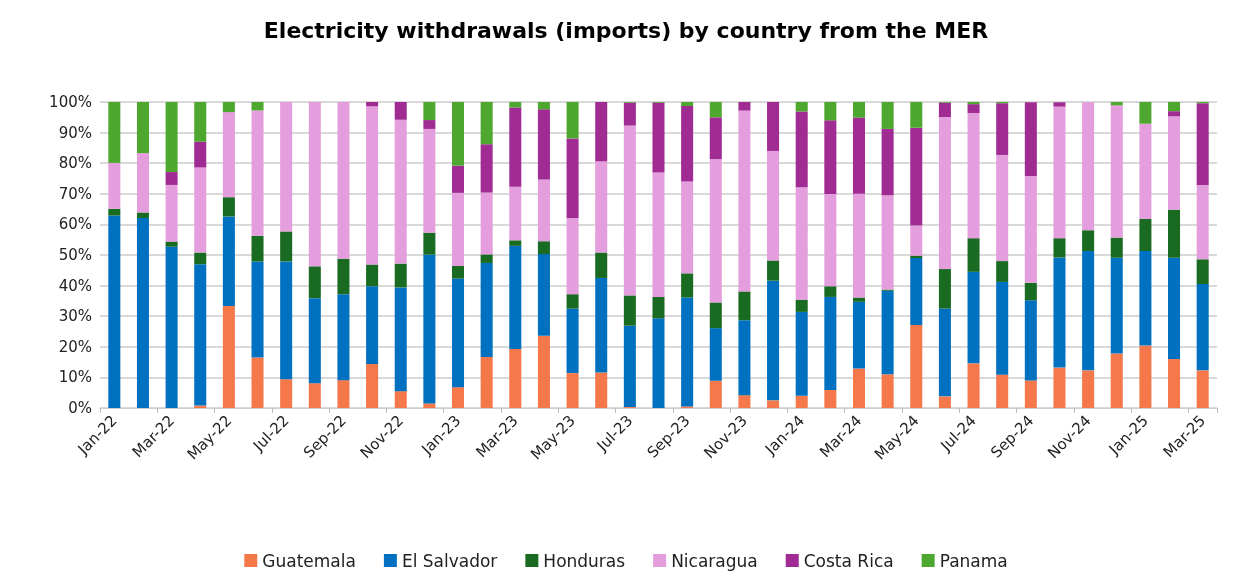  What do you see at coordinates (75, 377) in the screenshot?
I see `y-tick-label: 10%` at bounding box center [75, 377].